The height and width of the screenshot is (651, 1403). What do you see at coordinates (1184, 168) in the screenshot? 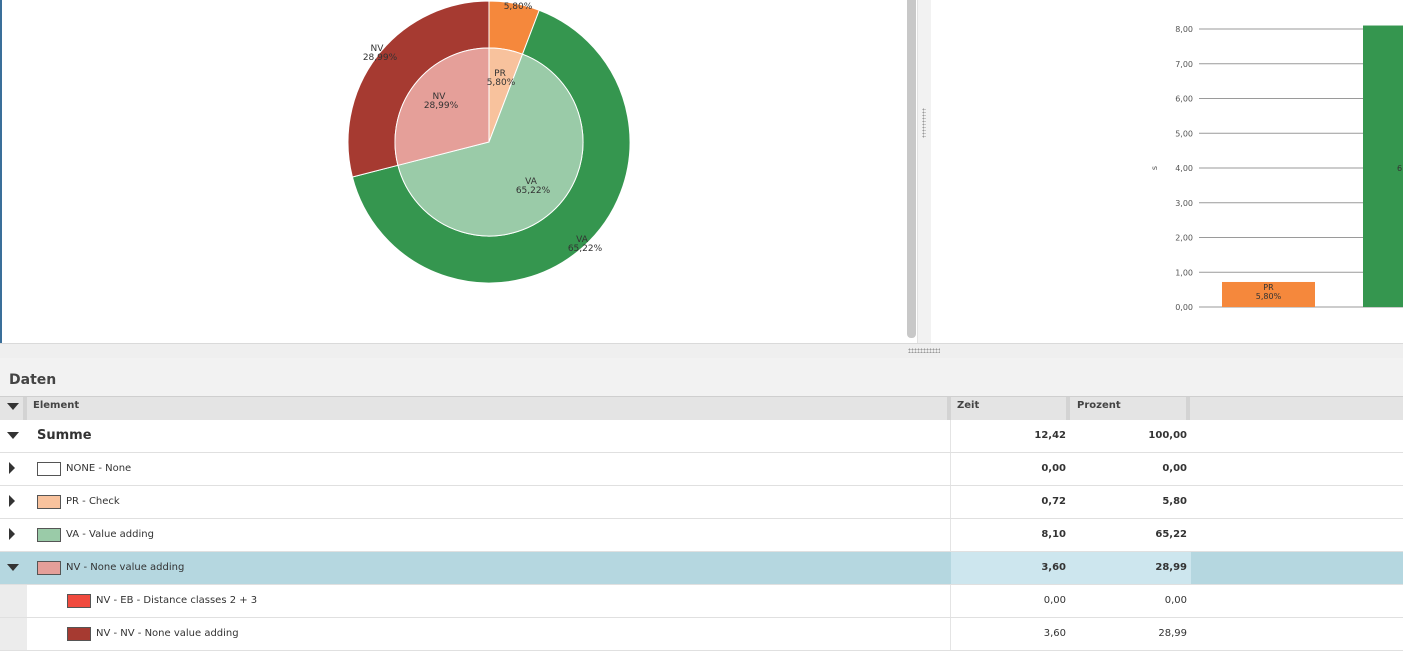
I see `y-tick-label: 4,00` at bounding box center [1184, 168].